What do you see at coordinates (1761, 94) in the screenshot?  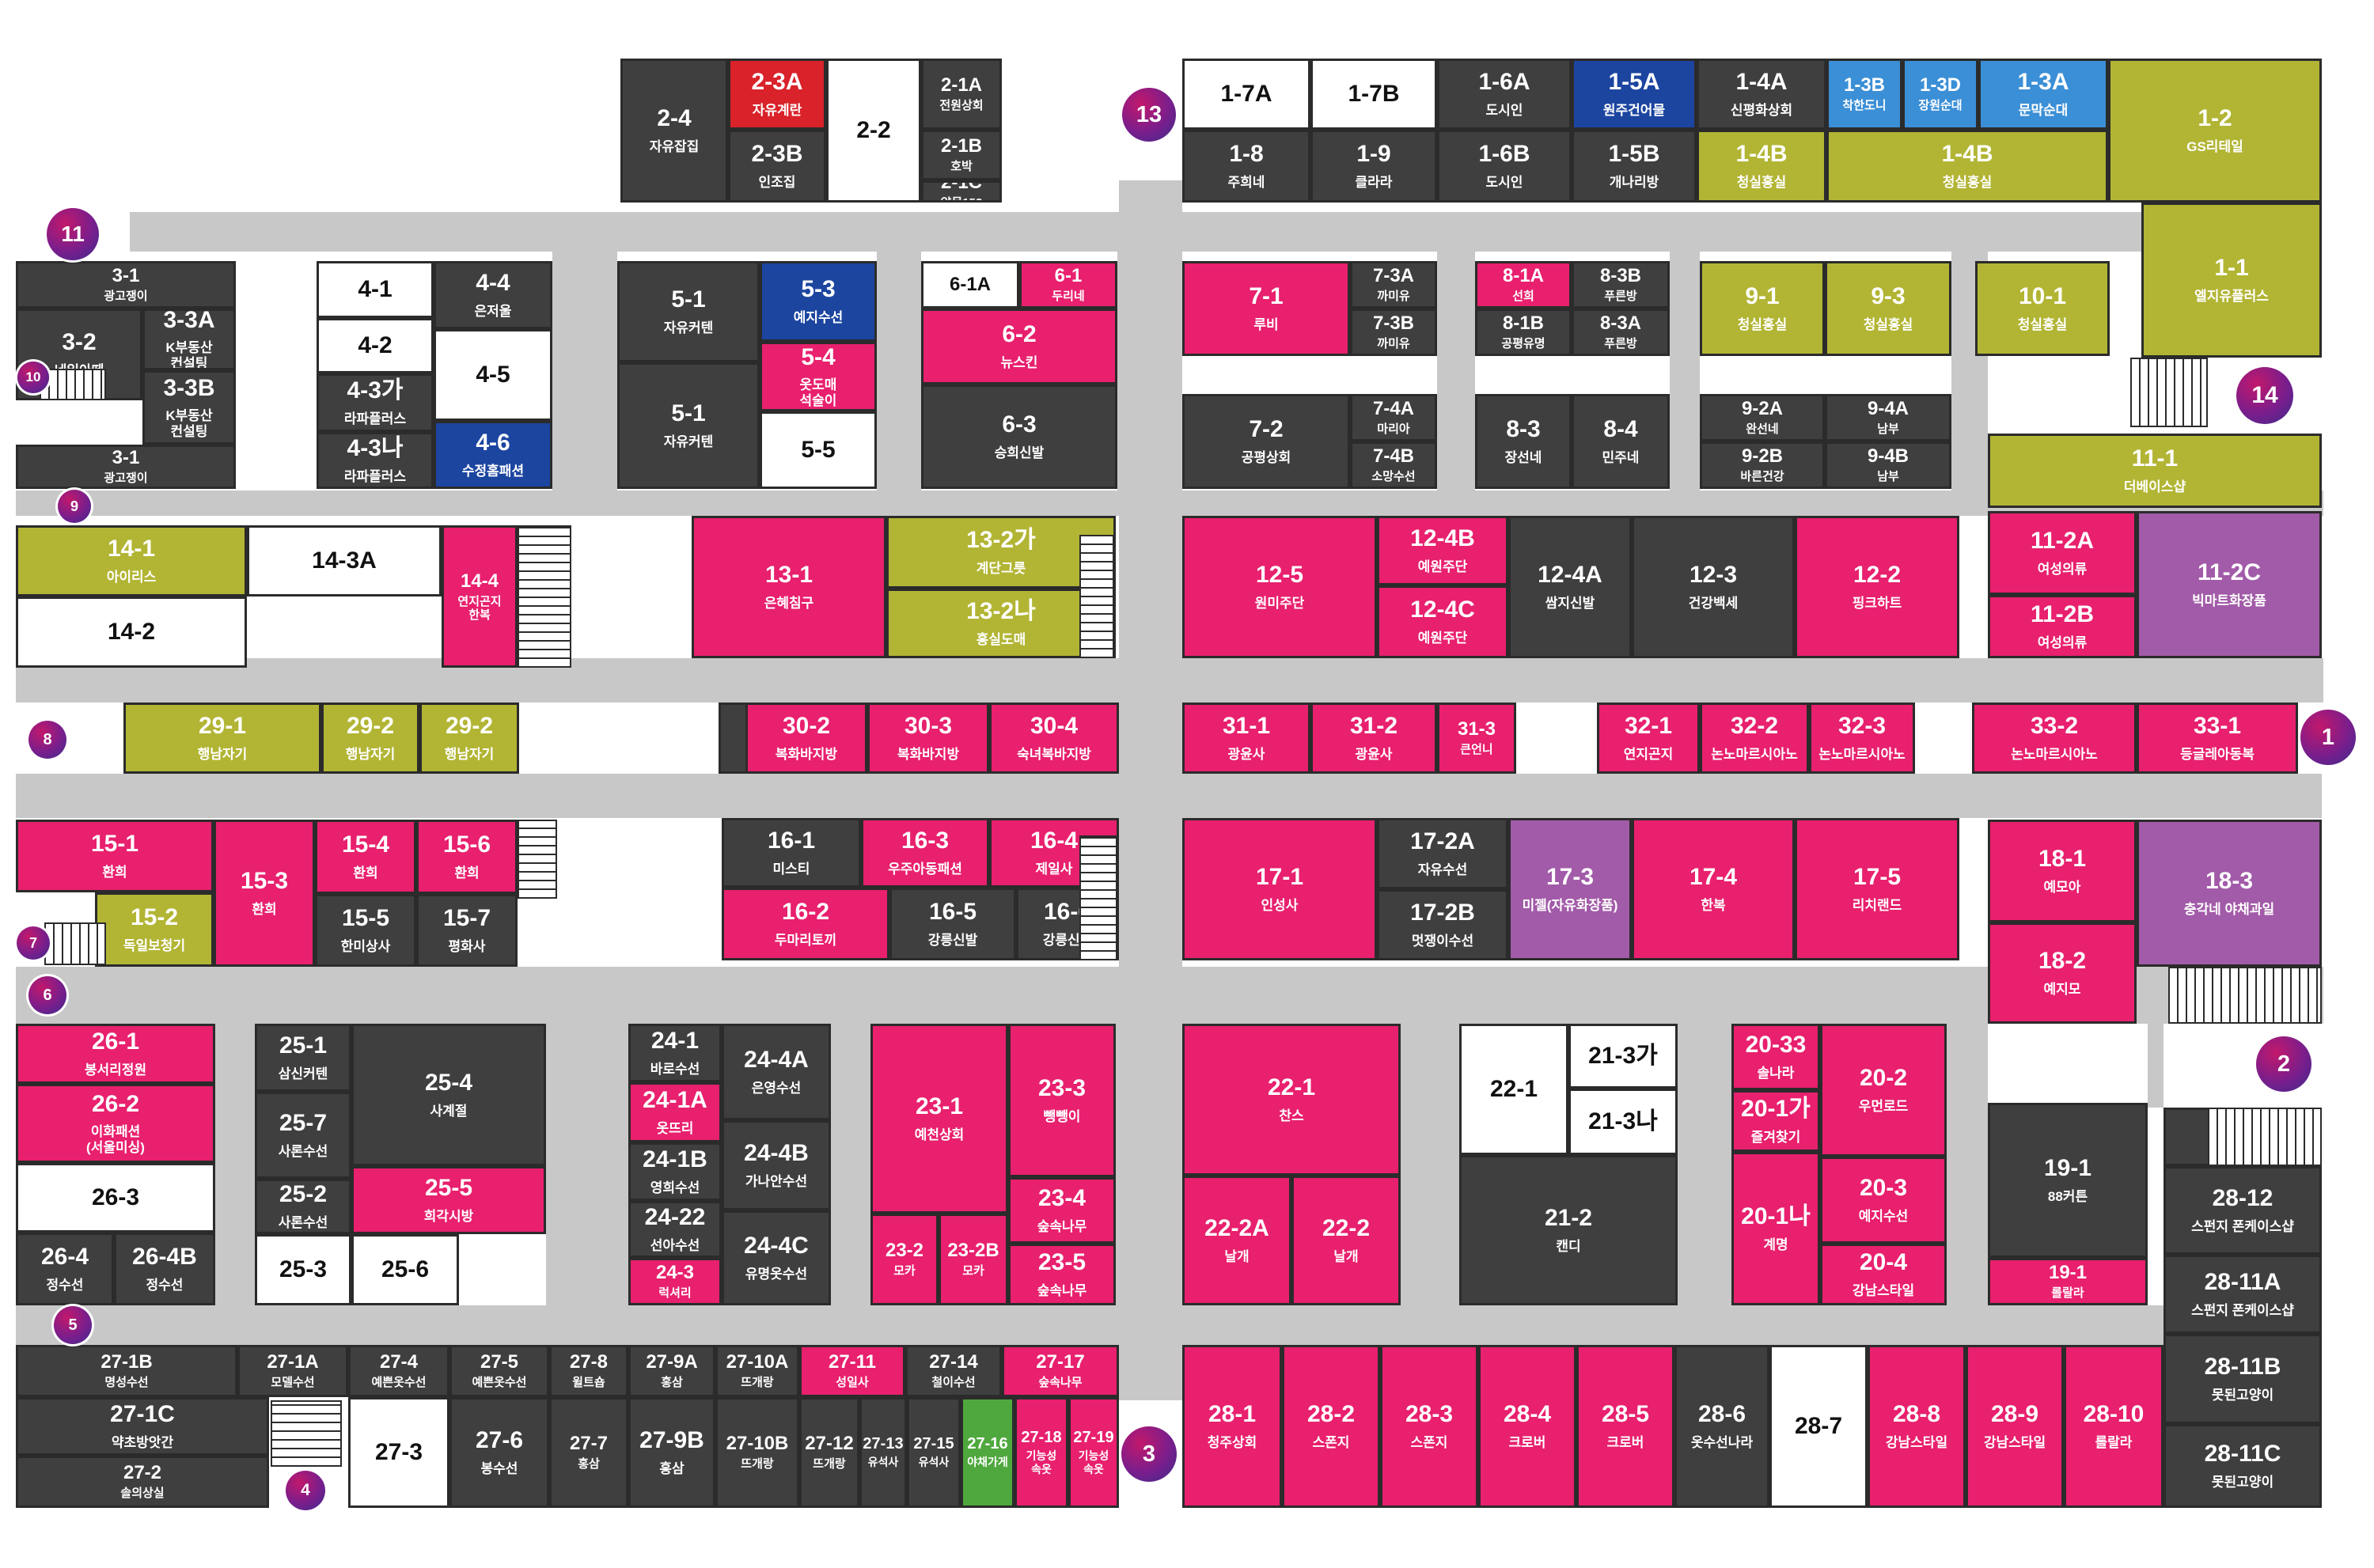 I see `store-1-4A: 1-4A 신평화상회` at bounding box center [1761, 94].